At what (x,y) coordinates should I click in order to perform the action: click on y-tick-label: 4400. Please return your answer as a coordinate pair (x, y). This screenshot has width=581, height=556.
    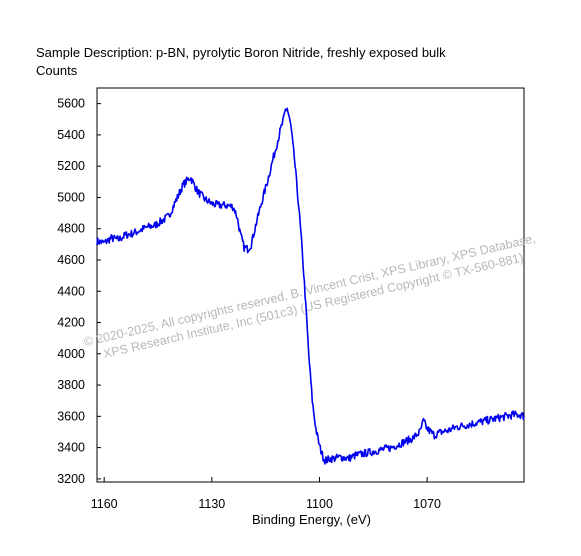
    Looking at the image, I should click on (71, 291).